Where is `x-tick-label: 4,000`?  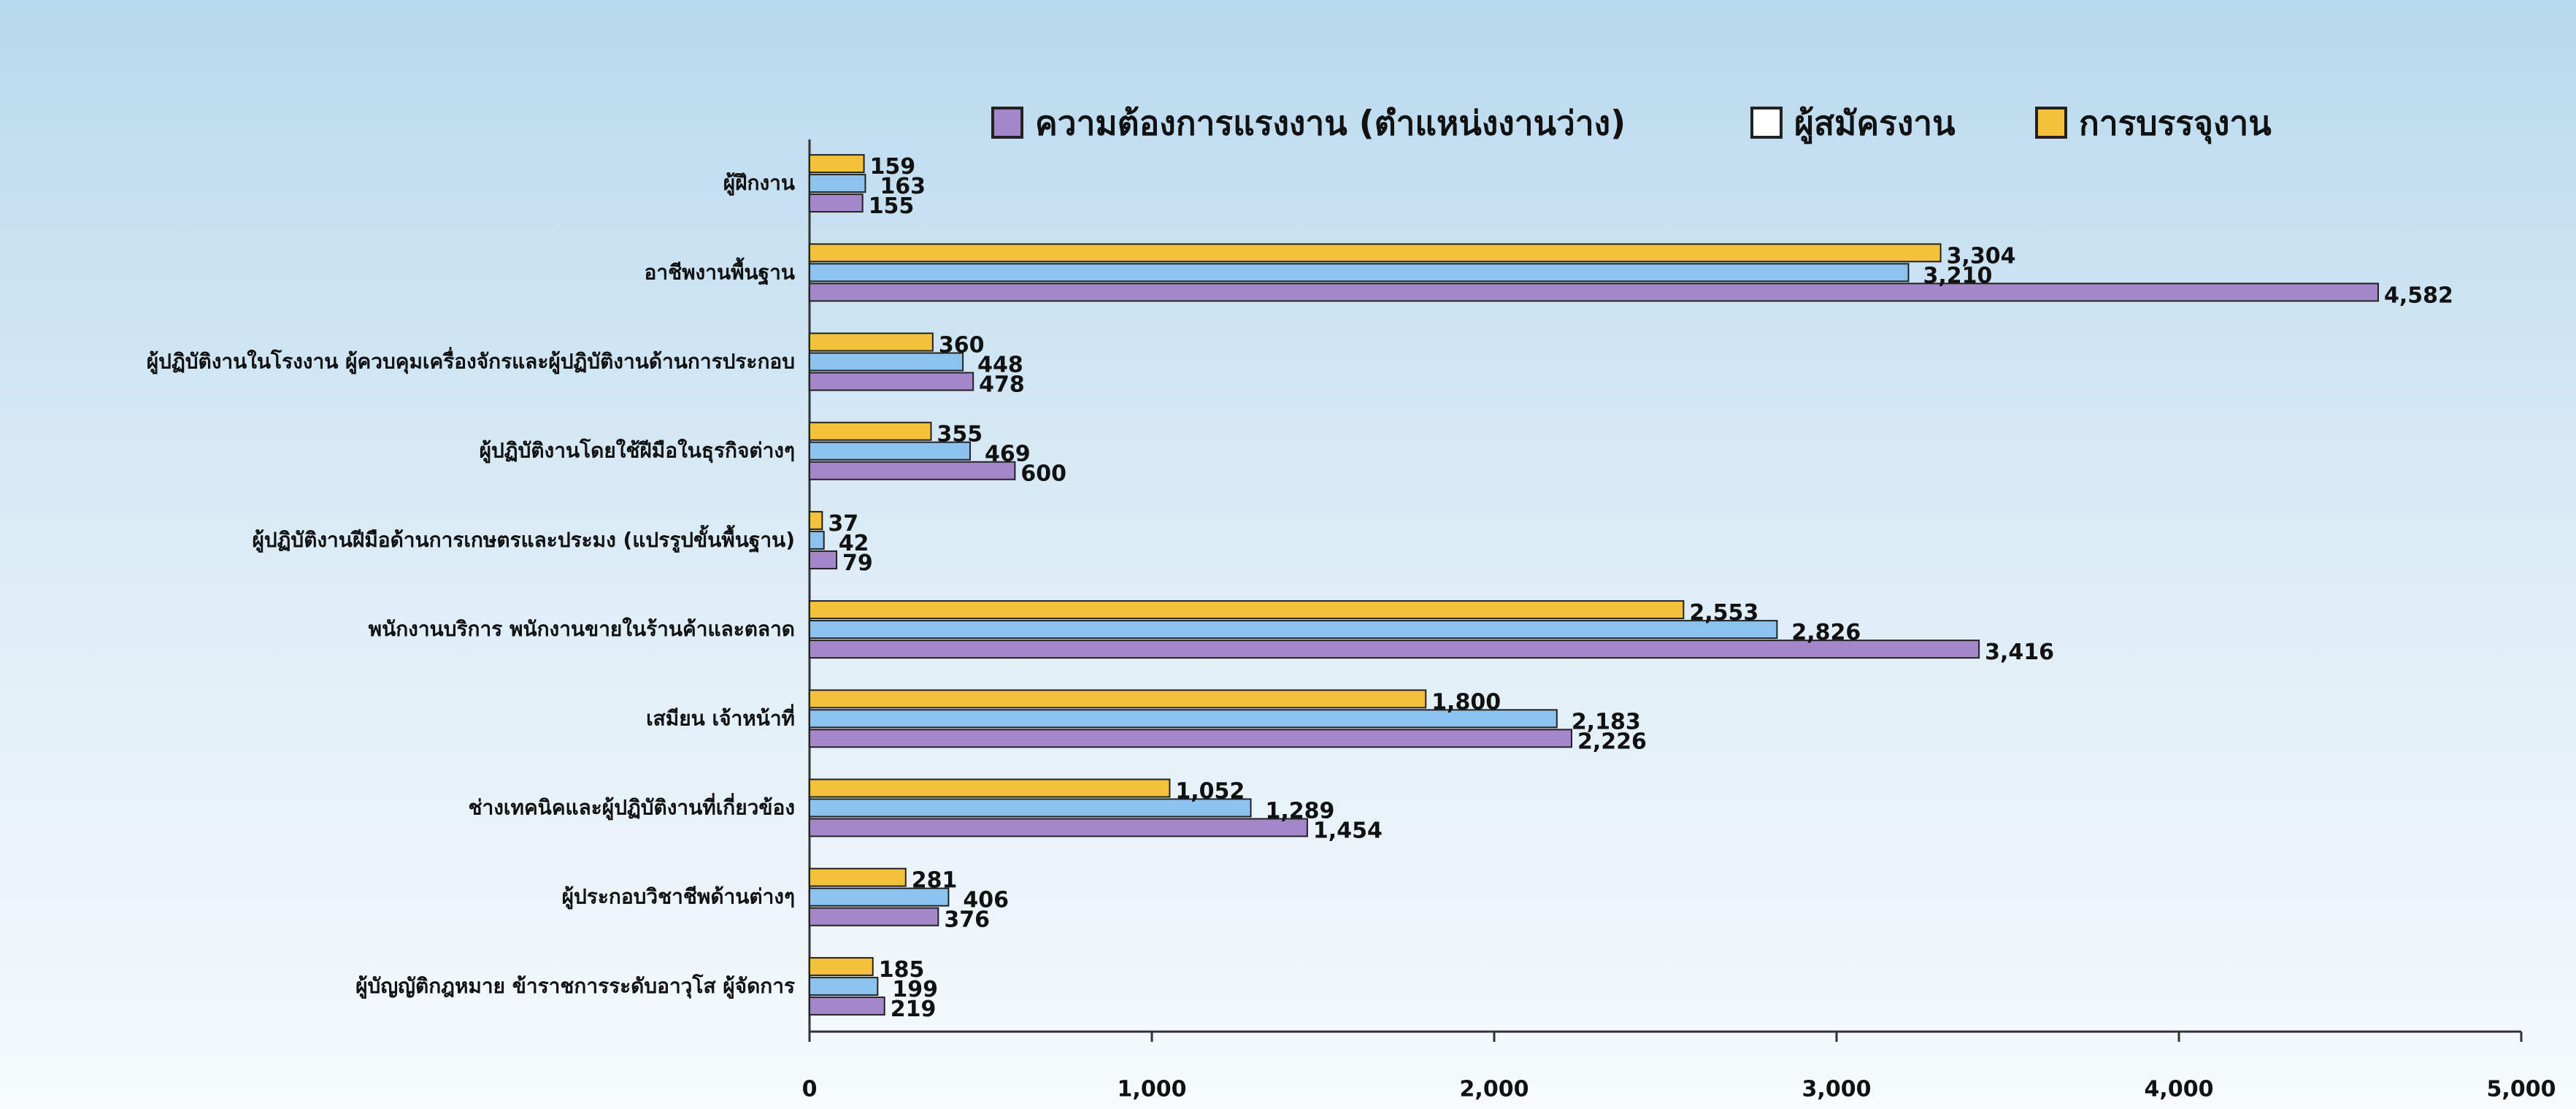
x-tick-label: 4,000 is located at coordinates (2179, 1089).